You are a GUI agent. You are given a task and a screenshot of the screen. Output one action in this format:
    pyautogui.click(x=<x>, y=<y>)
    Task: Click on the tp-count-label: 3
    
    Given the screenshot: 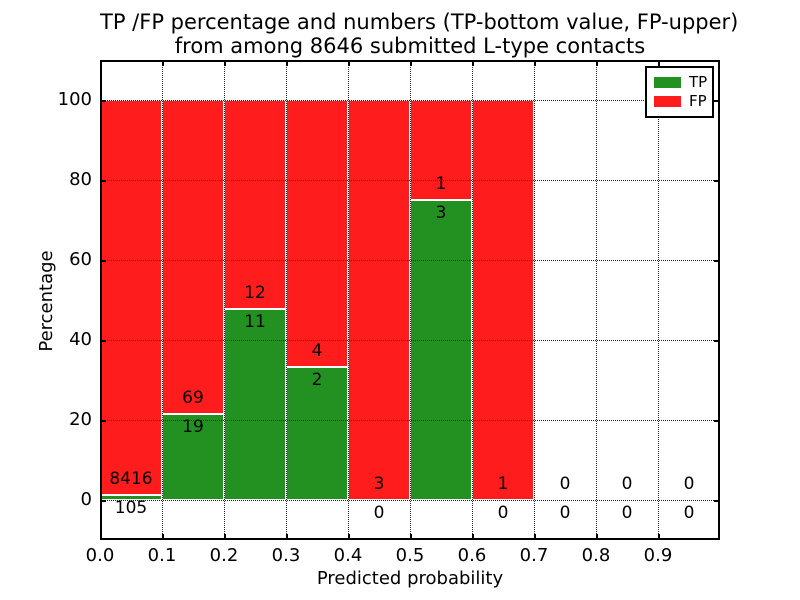 What is the action you would take?
    pyautogui.click(x=441, y=213)
    